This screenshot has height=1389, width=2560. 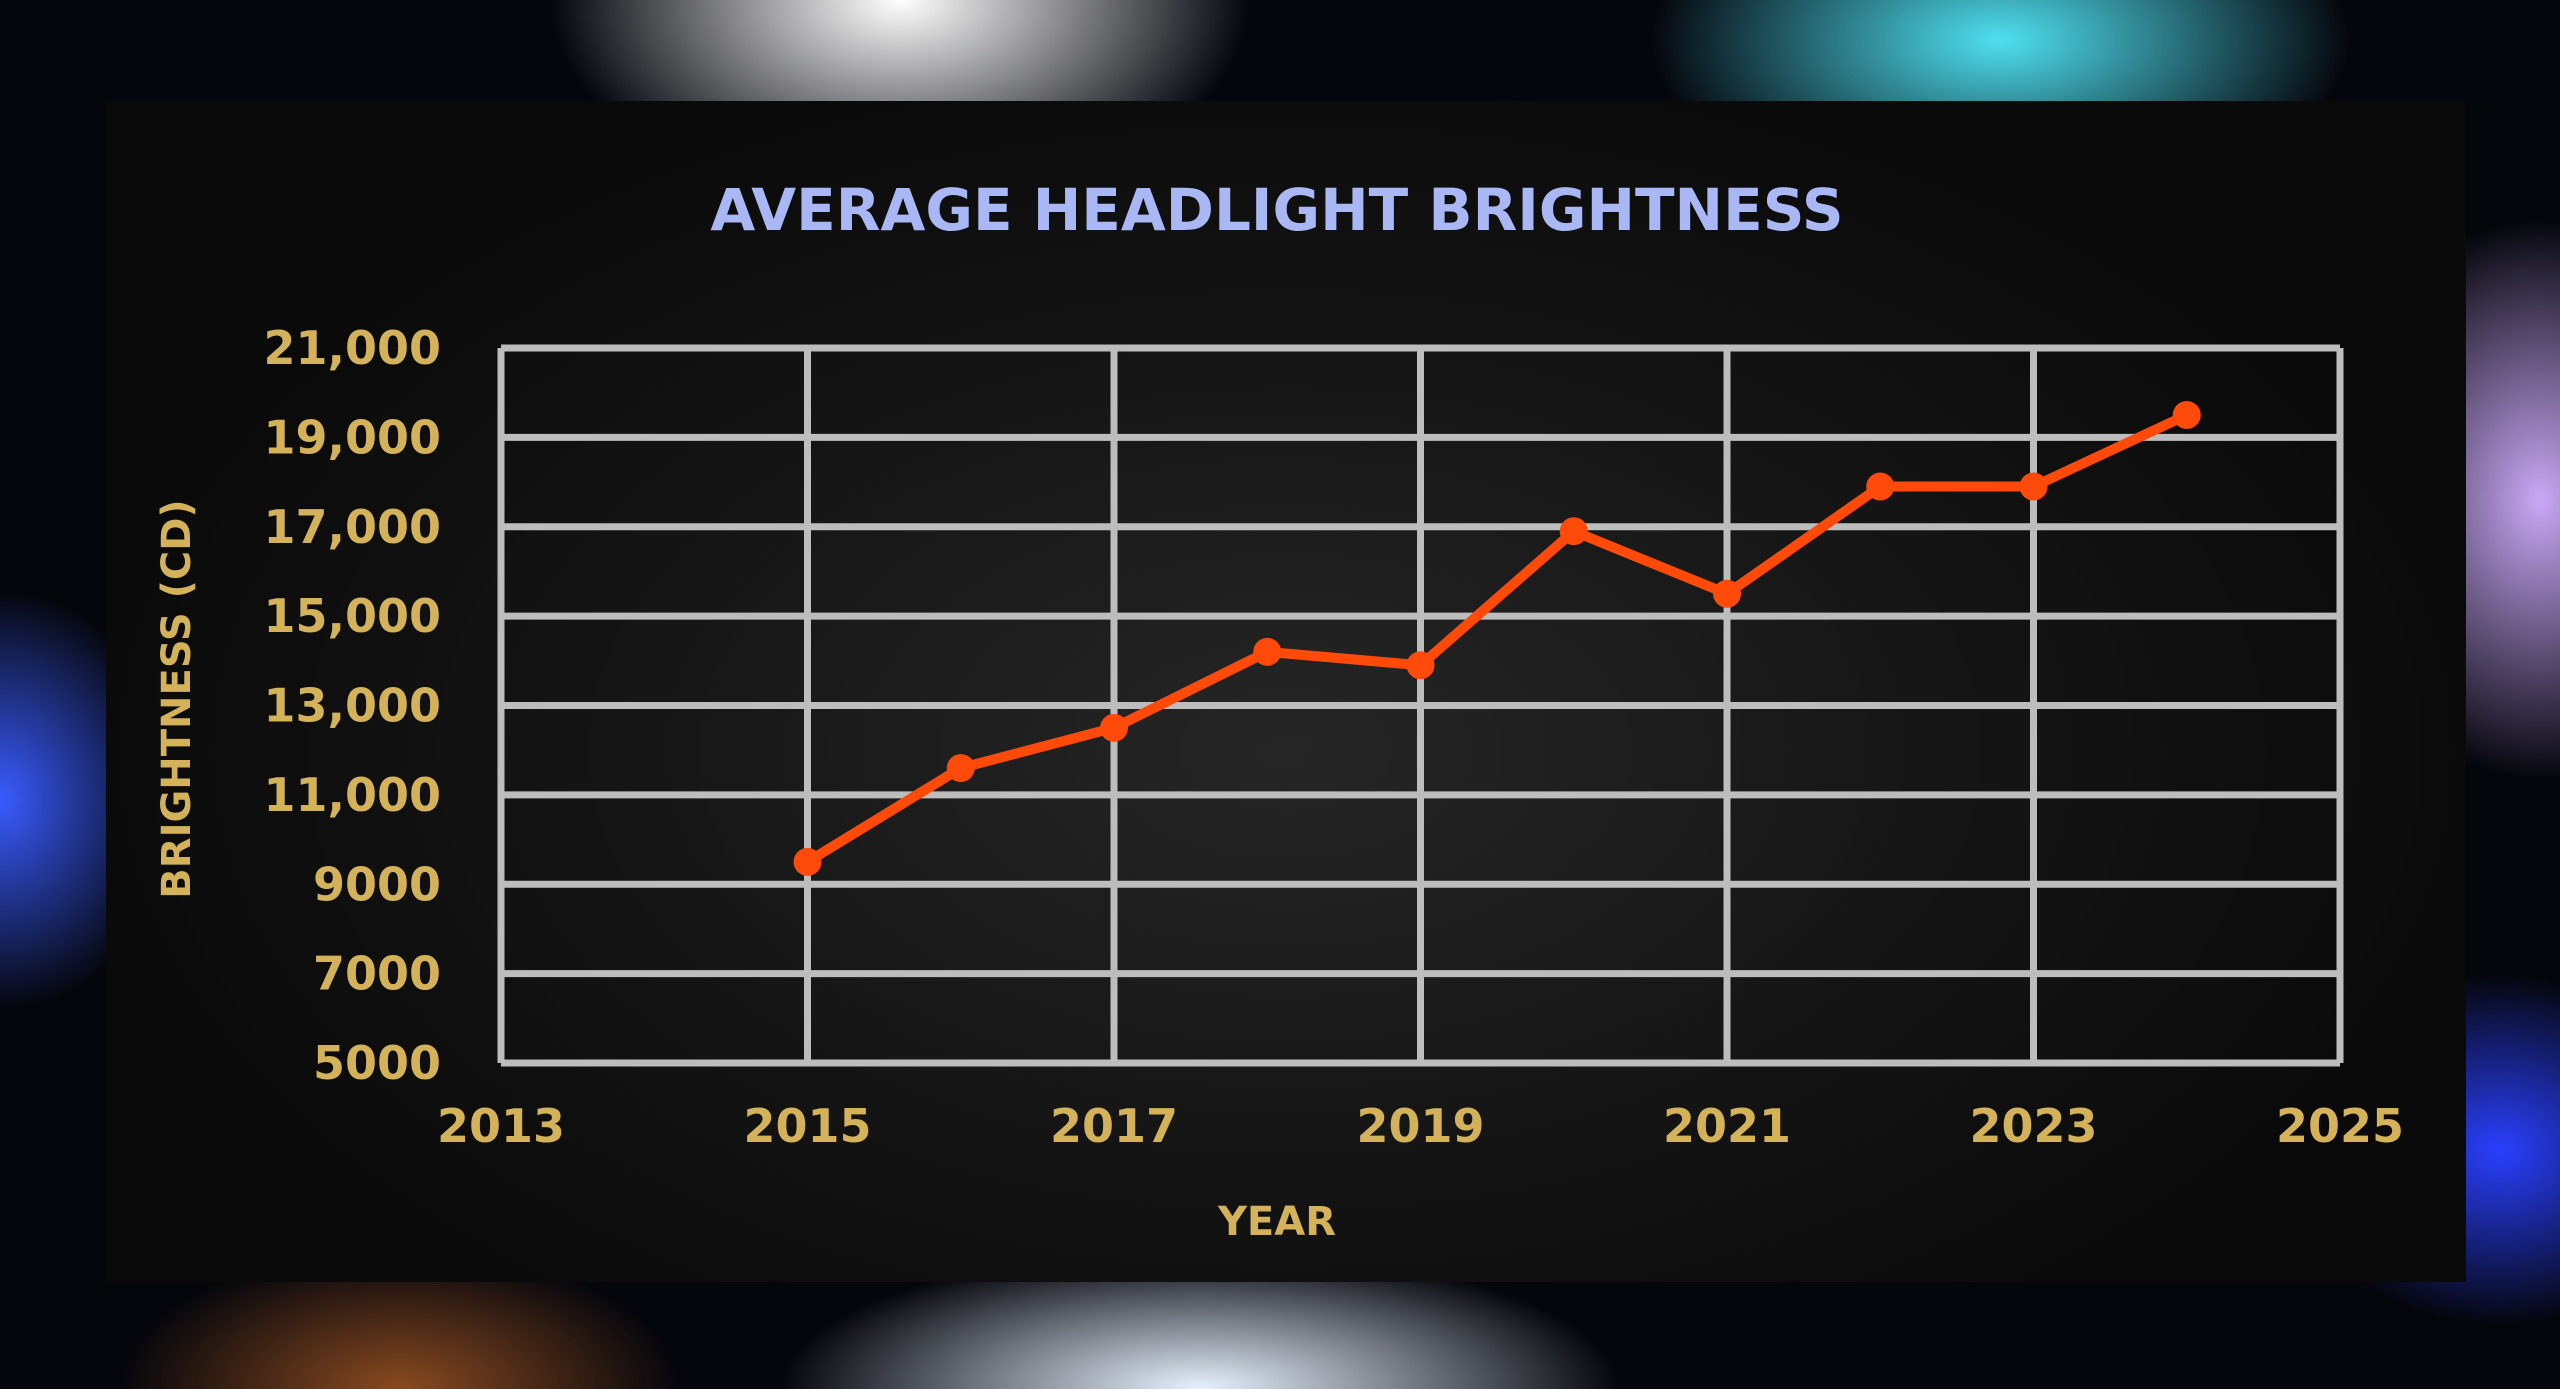 What do you see at coordinates (1276, 1222) in the screenshot?
I see `x-axis-label: YEAR` at bounding box center [1276, 1222].